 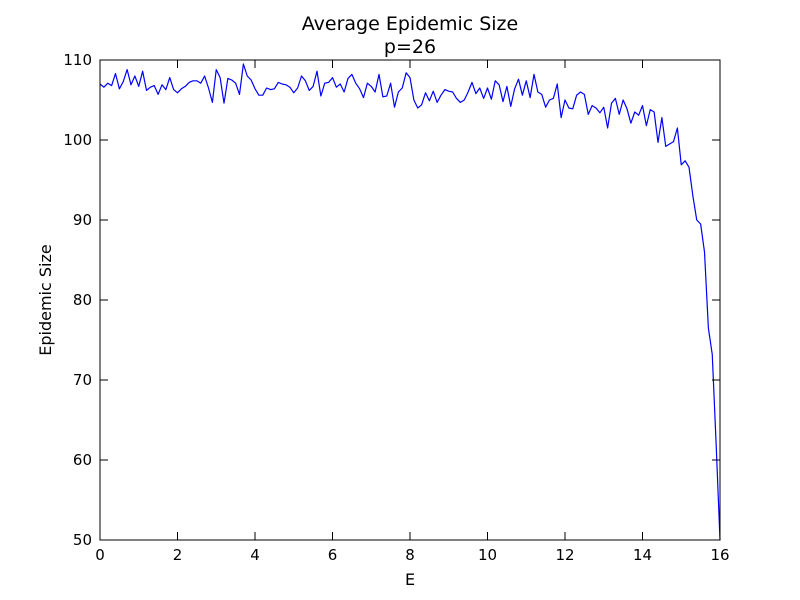 I want to click on chart-subtitle: p=26, so click(x=410, y=47).